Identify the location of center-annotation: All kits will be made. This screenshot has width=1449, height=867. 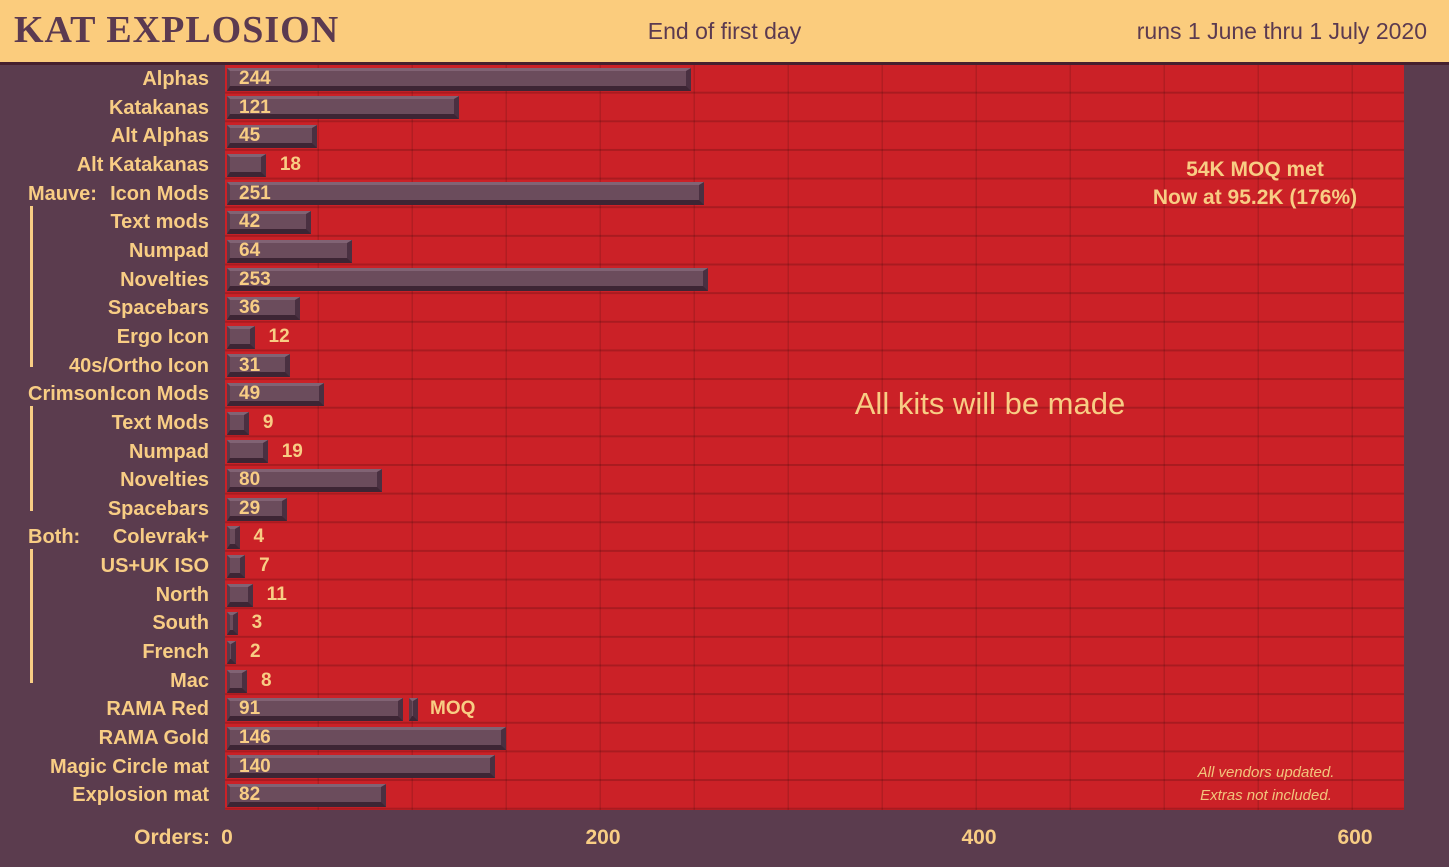
(990, 403).